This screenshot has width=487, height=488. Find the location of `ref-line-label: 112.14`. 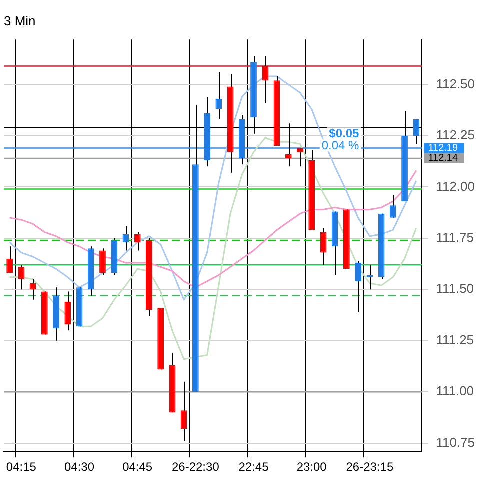

ref-line-label: 112.14 is located at coordinates (443, 158).